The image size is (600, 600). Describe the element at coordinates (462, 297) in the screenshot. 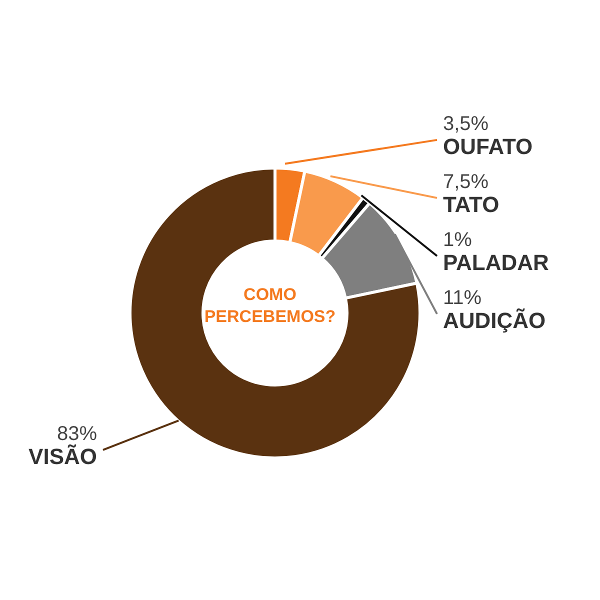

I see `data-label: 11%` at that location.